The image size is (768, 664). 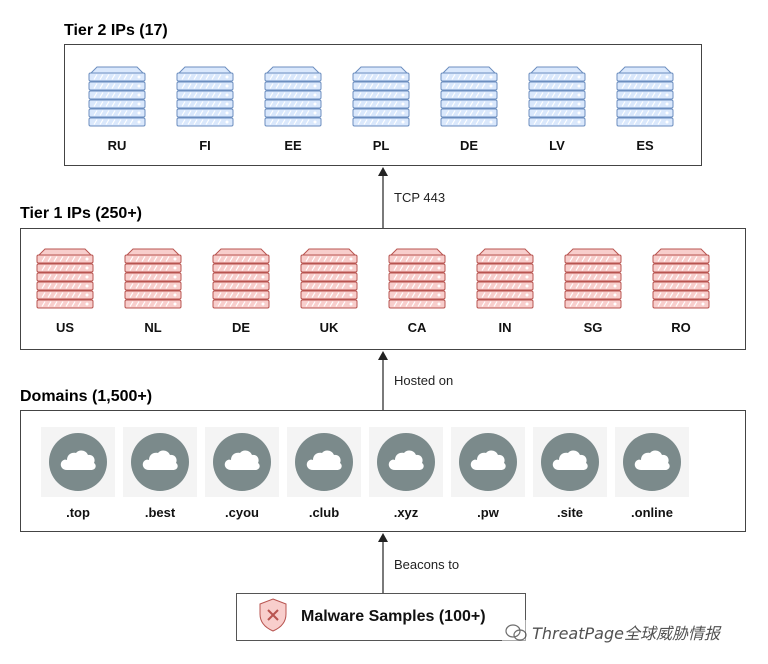 I want to click on tier2-server-de: DE, so click(x=469, y=109).